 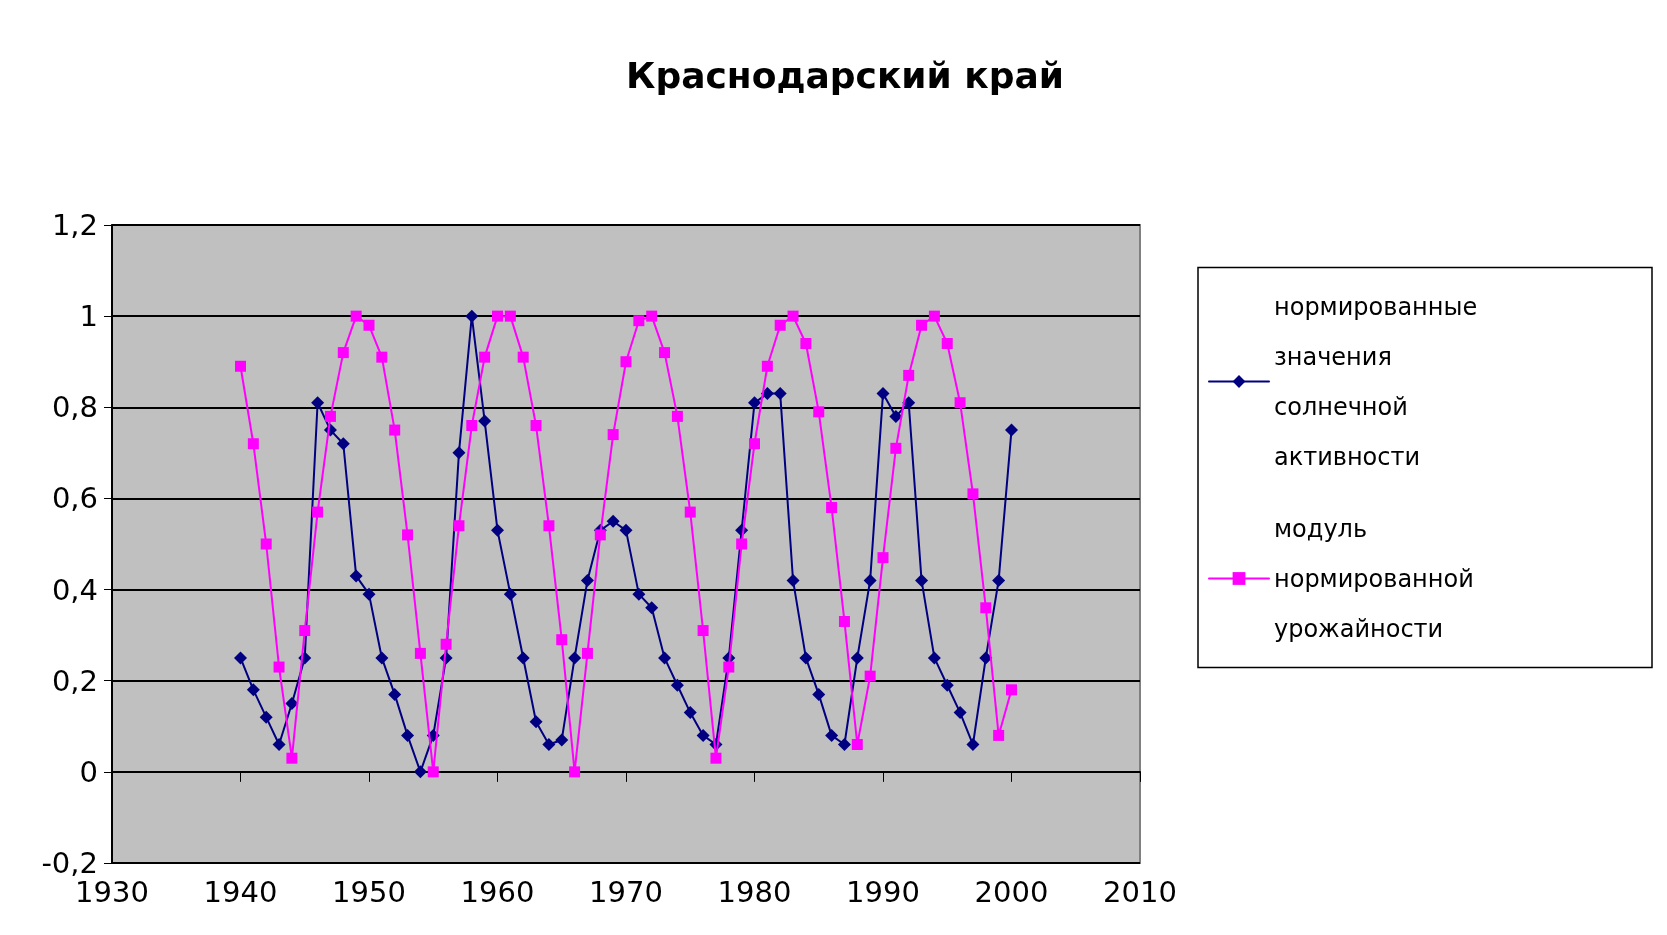 What do you see at coordinates (1378, 578) in the screenshot?
I see `legend-label: модуль нормированной урожайности` at bounding box center [1378, 578].